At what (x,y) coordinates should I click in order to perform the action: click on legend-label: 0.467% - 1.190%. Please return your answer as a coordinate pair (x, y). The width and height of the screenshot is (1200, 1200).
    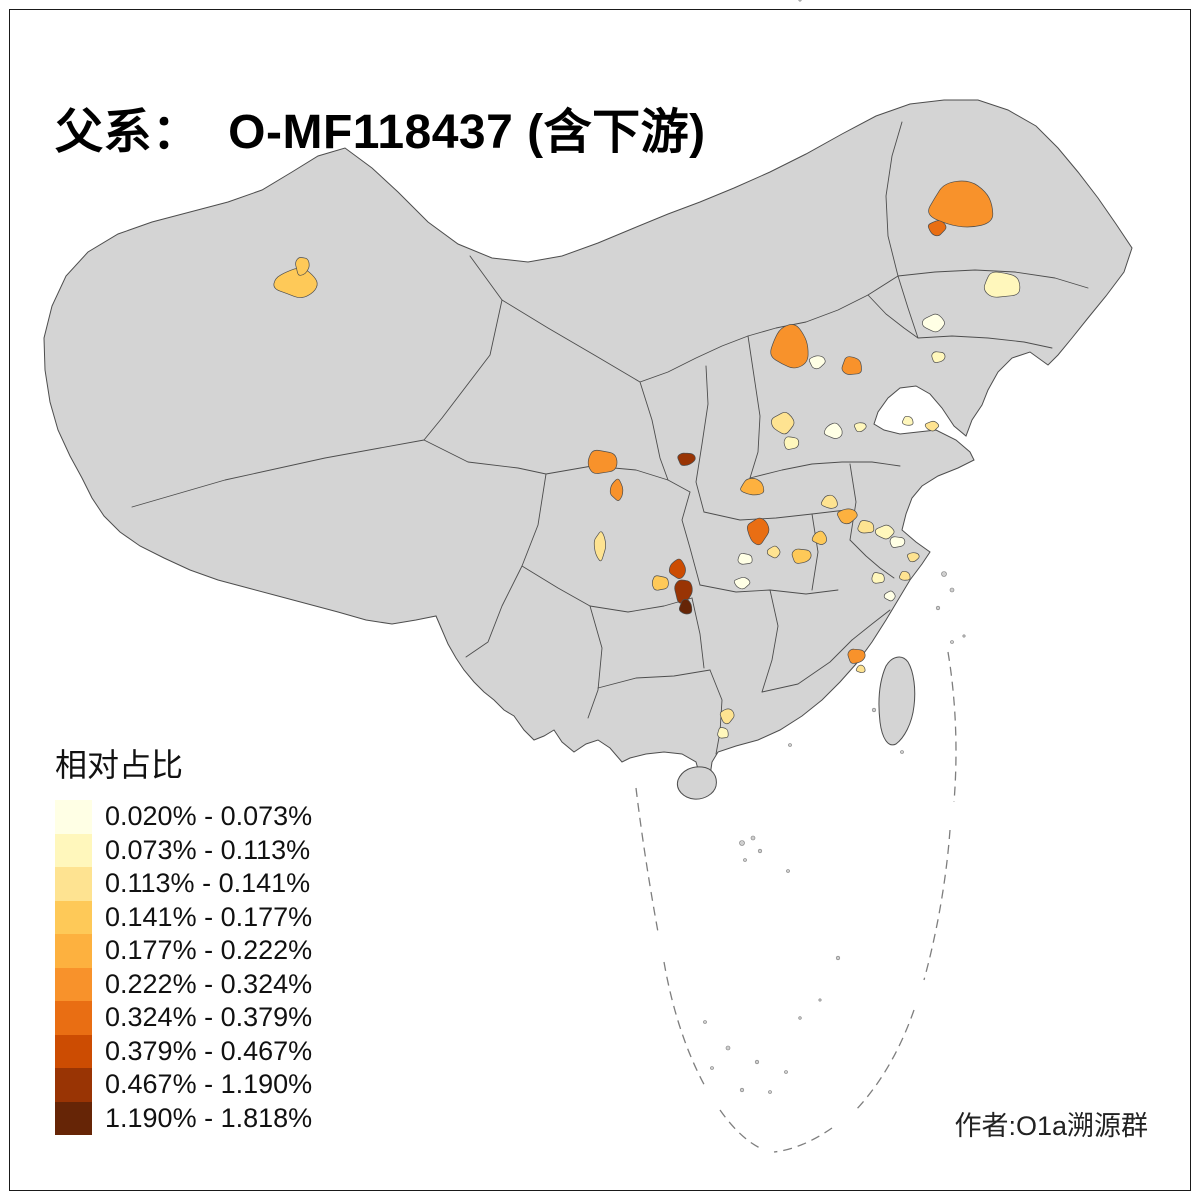
    Looking at the image, I should click on (209, 1084).